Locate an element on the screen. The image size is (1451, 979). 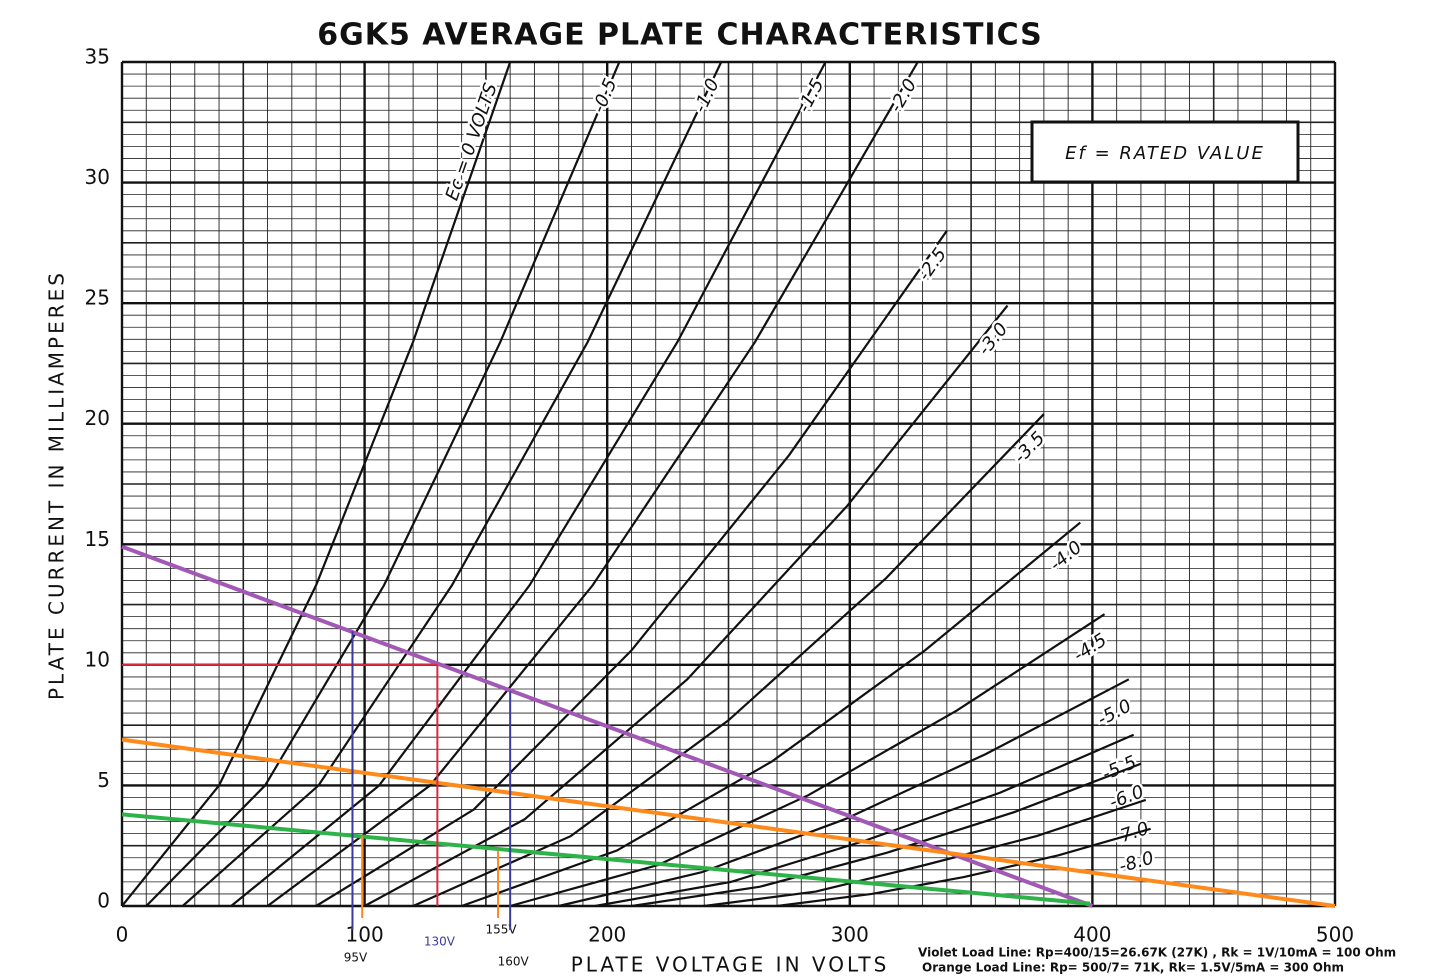
y-tick-label: 35 is located at coordinates (97, 57).